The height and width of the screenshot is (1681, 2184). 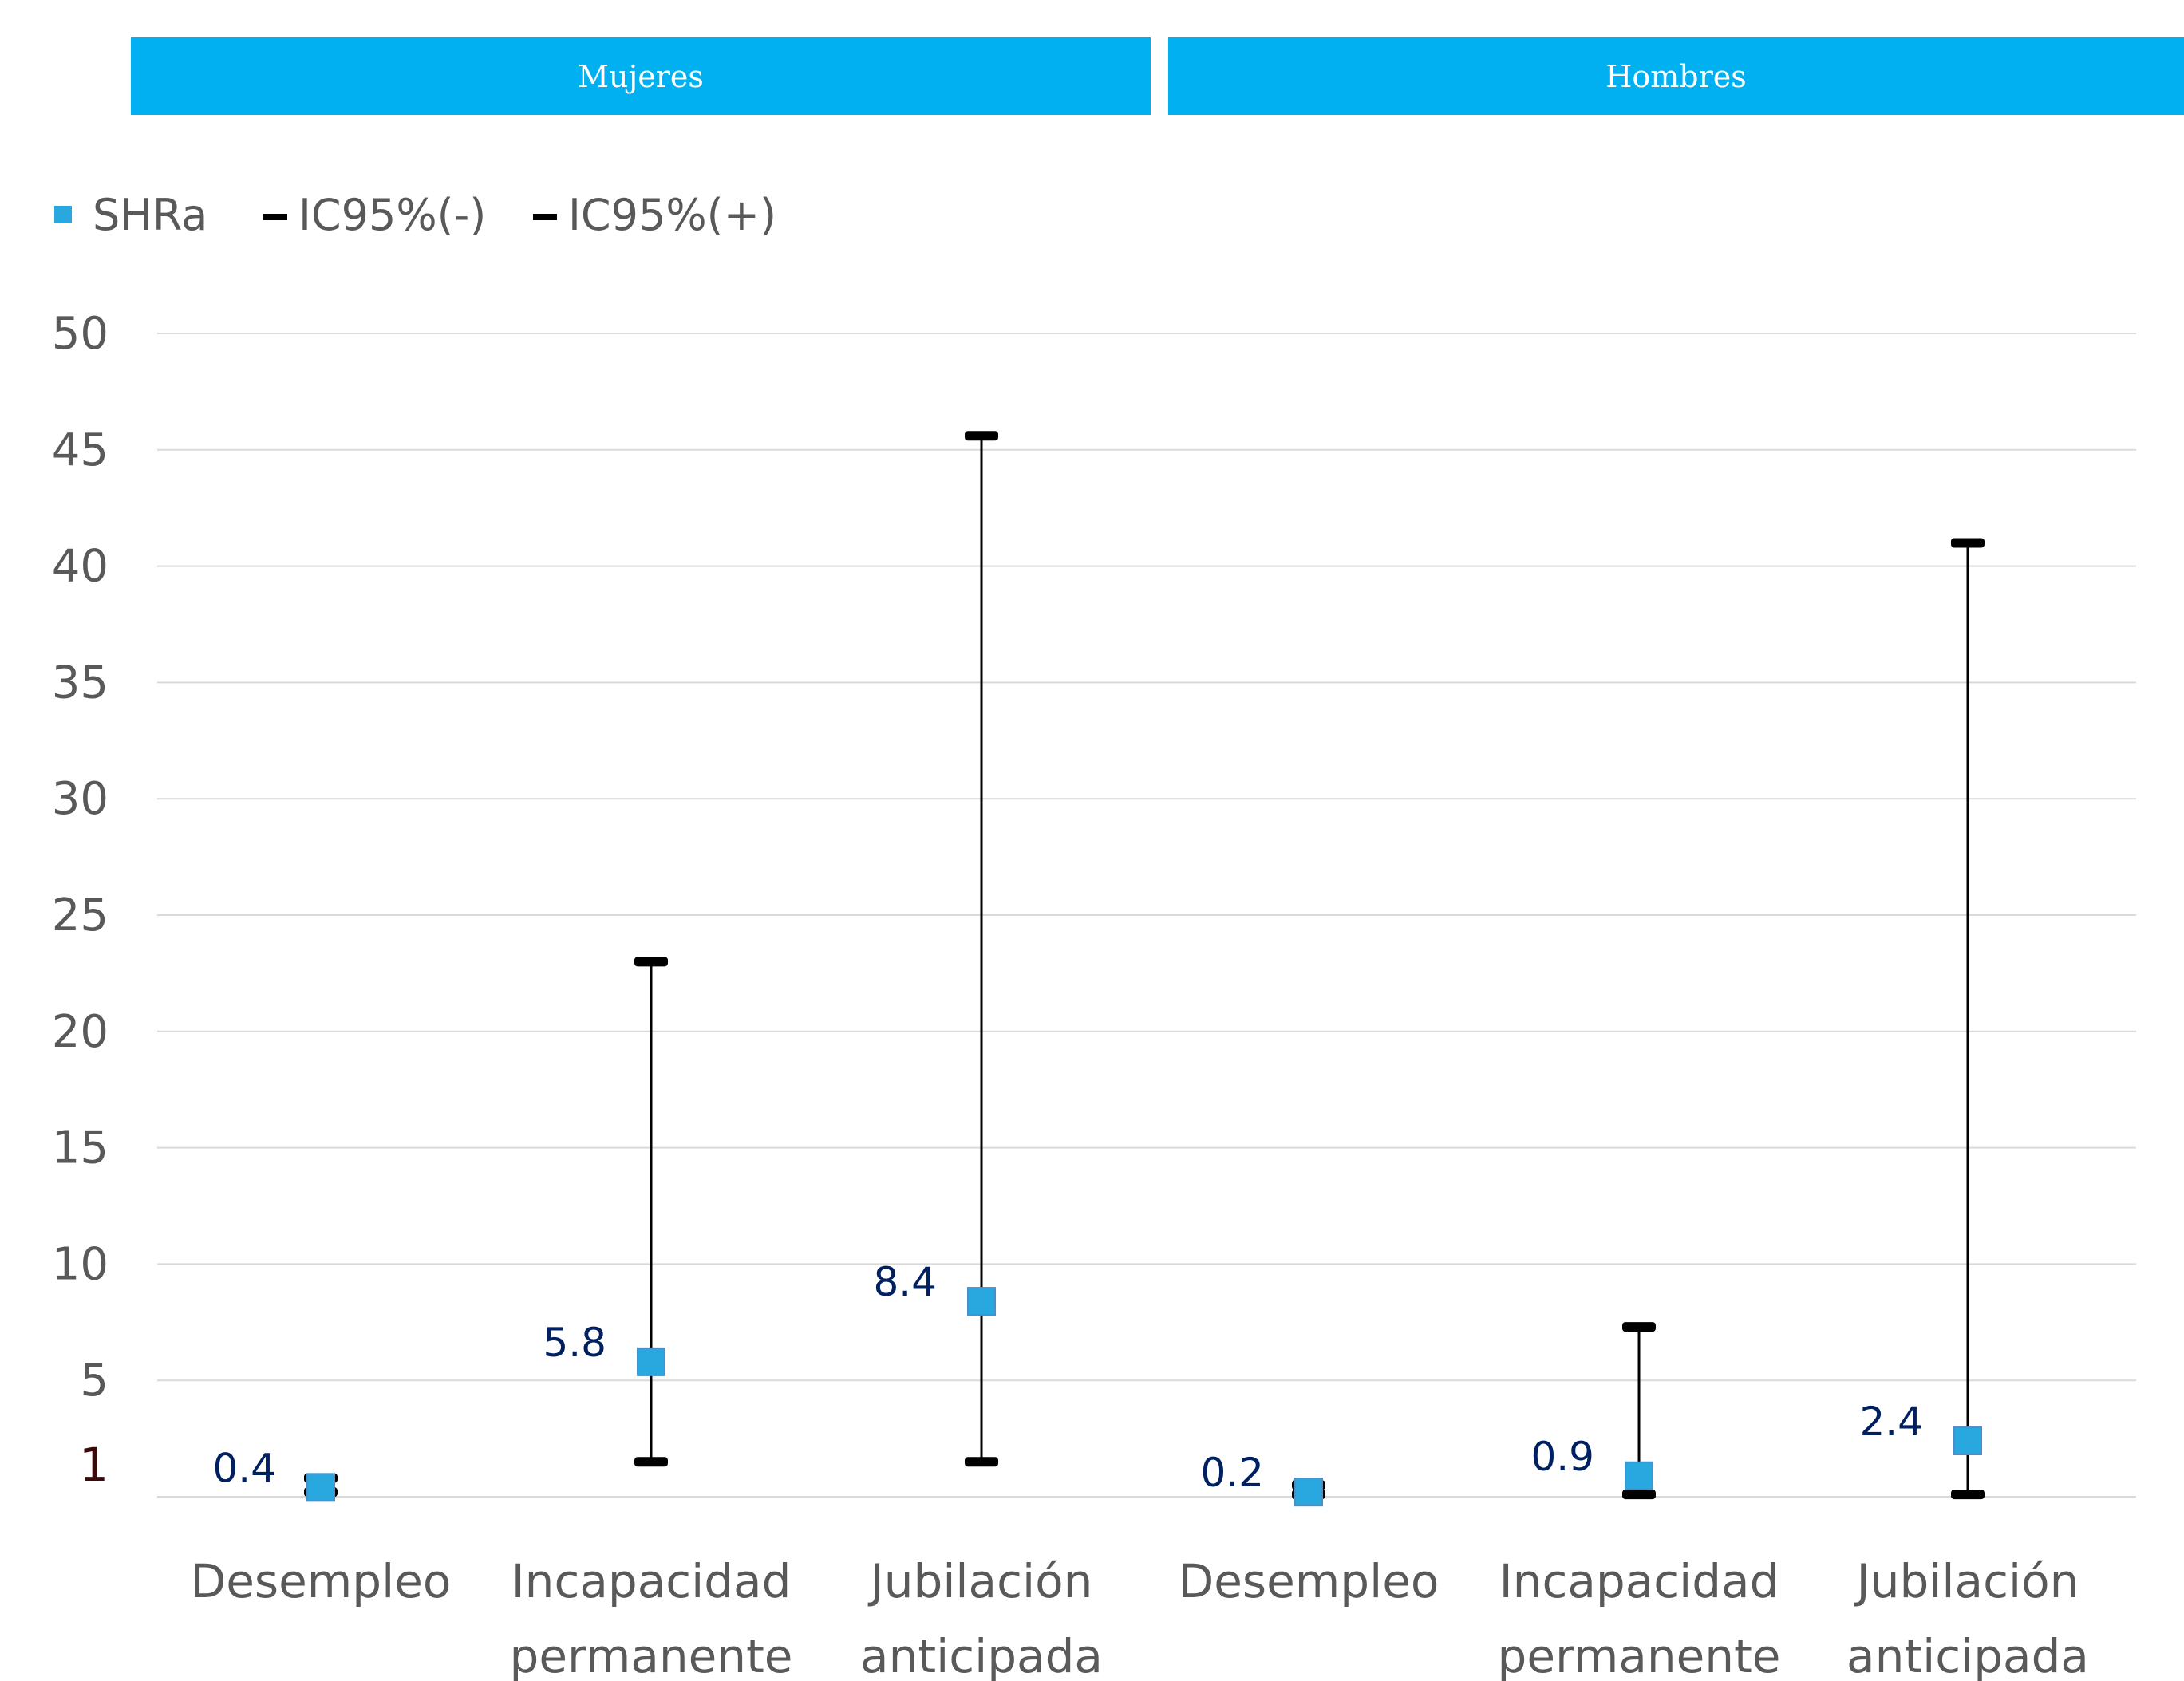 What do you see at coordinates (80, 1264) in the screenshot?
I see `y-tick-label: 10` at bounding box center [80, 1264].